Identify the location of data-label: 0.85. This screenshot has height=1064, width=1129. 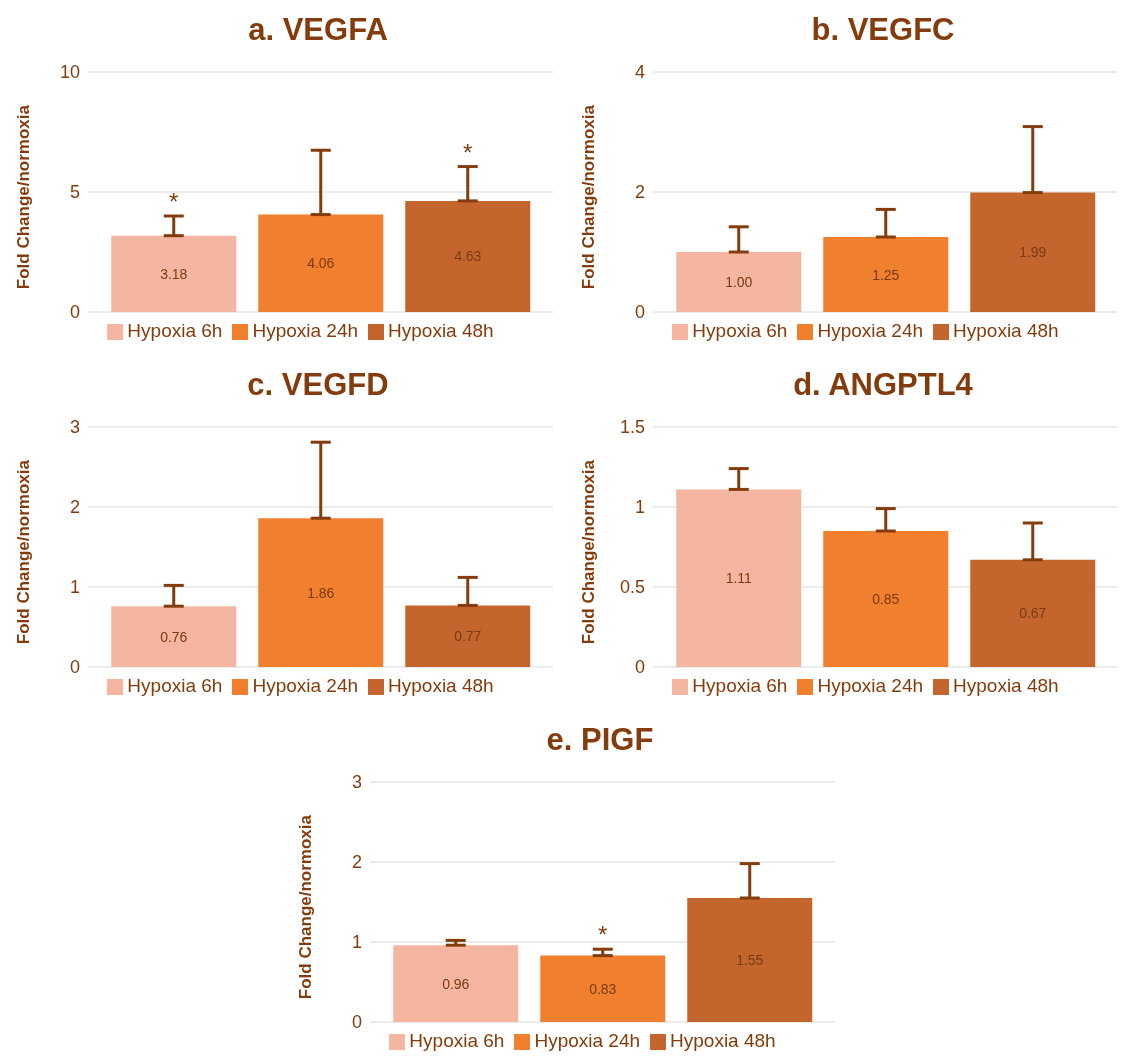
(886, 599).